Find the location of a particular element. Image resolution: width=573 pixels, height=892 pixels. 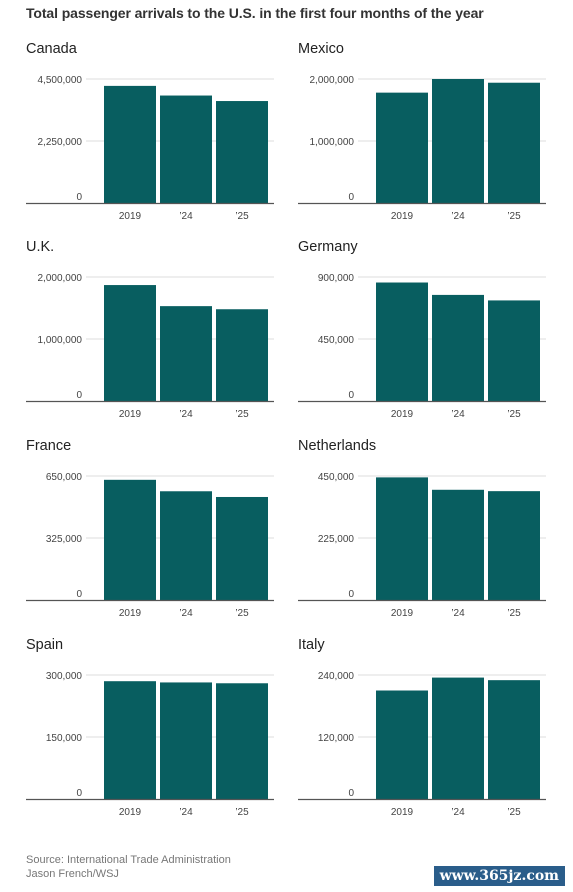

bar-chart: 0 225,000 450,000 2019 ’24 ’25 is located at coordinates (422, 545).